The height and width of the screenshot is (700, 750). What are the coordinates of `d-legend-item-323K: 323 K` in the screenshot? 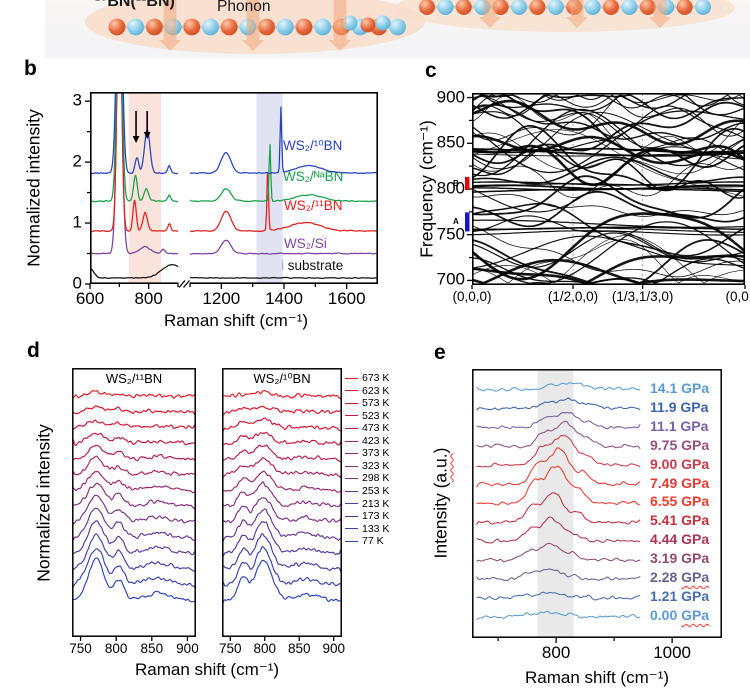 It's located at (367, 466).